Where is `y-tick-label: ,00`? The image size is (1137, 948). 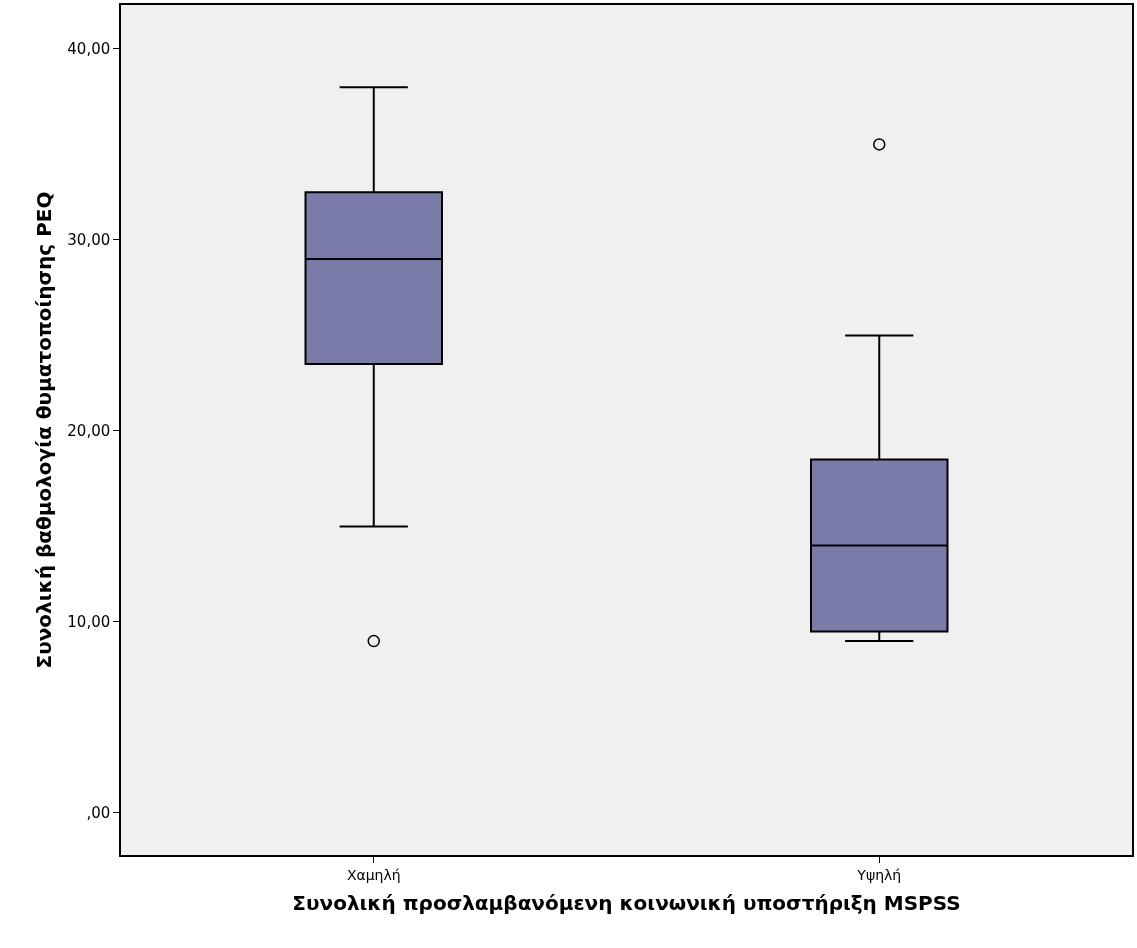
y-tick-label: ,00 is located at coordinates (98, 813).